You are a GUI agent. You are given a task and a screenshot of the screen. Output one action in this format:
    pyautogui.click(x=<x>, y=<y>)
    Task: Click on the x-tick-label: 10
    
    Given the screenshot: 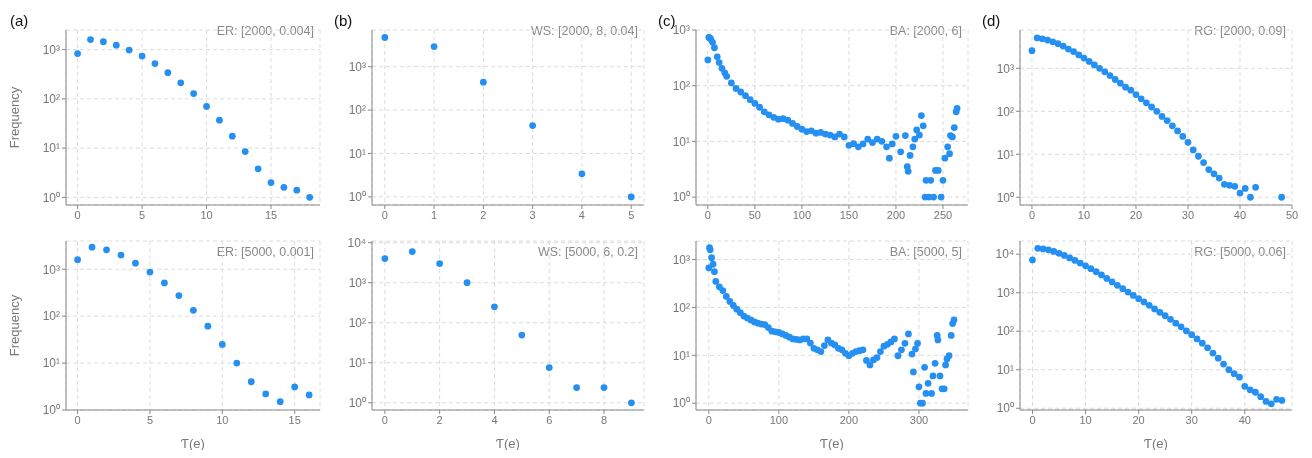 What is the action you would take?
    pyautogui.click(x=1085, y=419)
    